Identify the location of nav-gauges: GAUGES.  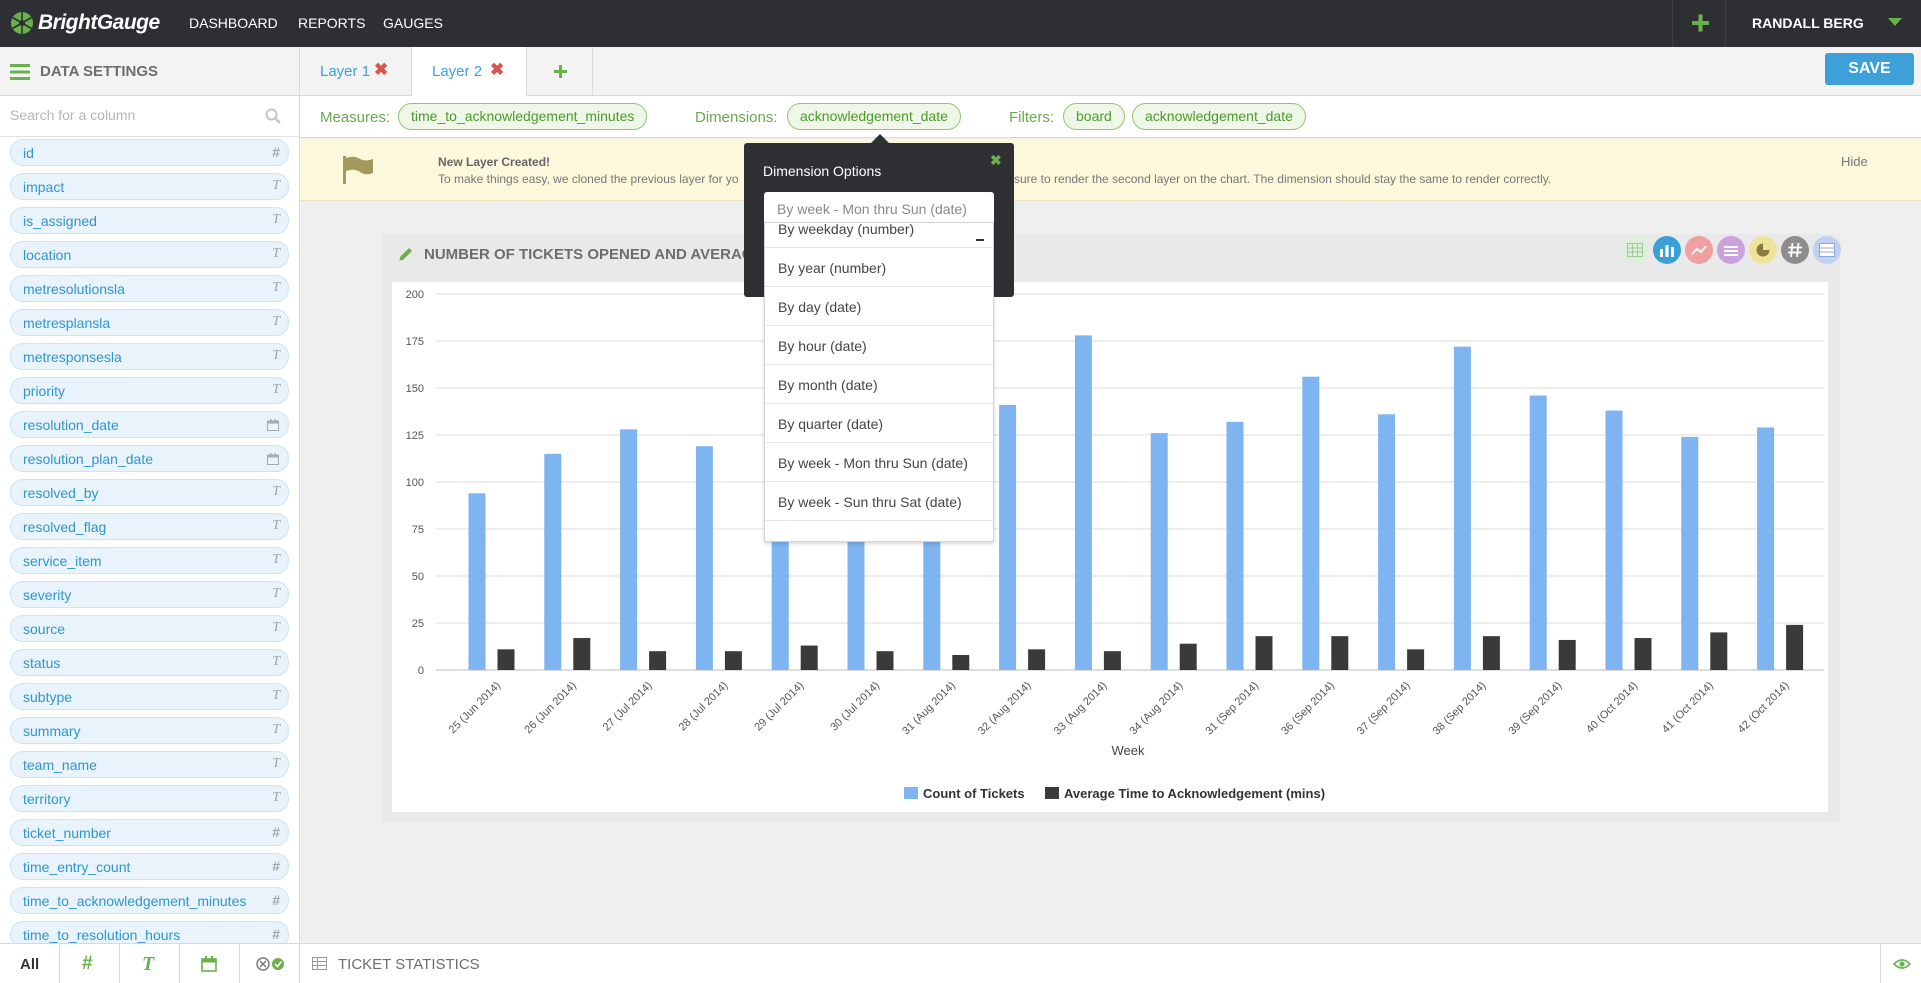
(413, 23).